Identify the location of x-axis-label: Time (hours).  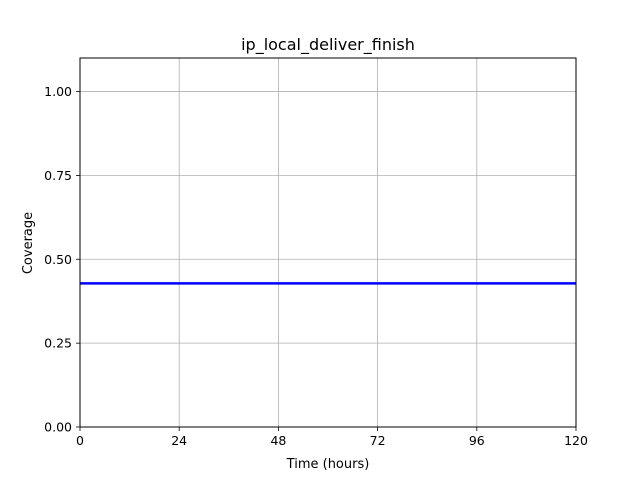
(328, 464).